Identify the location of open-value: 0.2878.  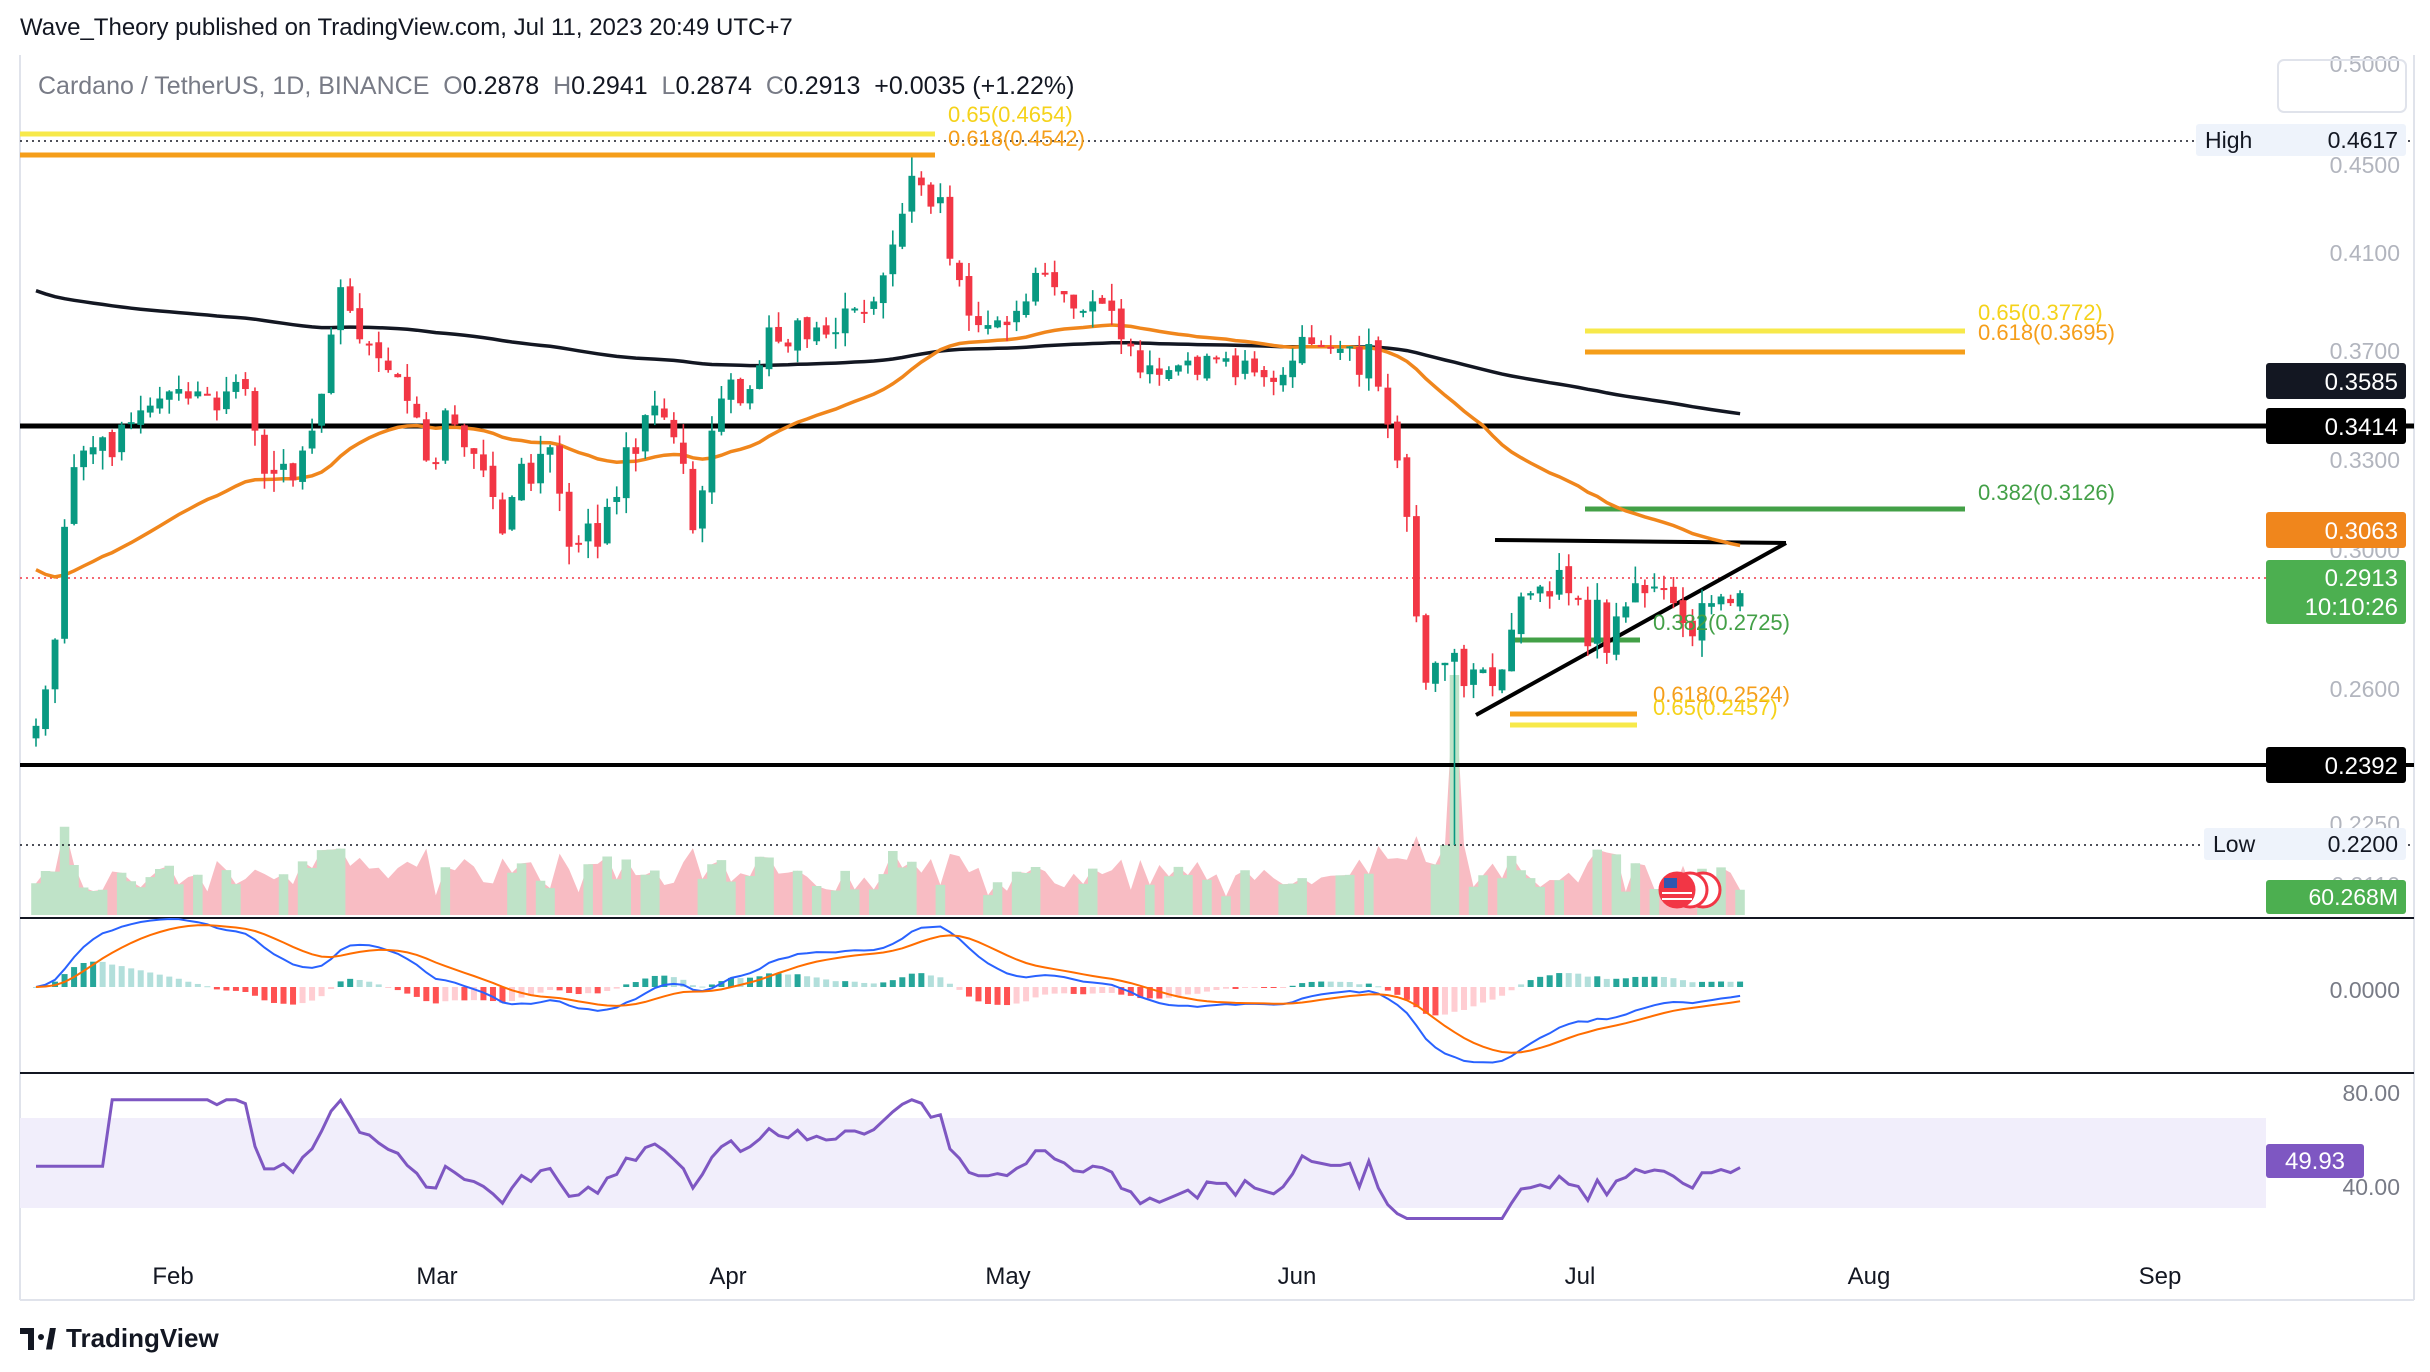
(501, 86).